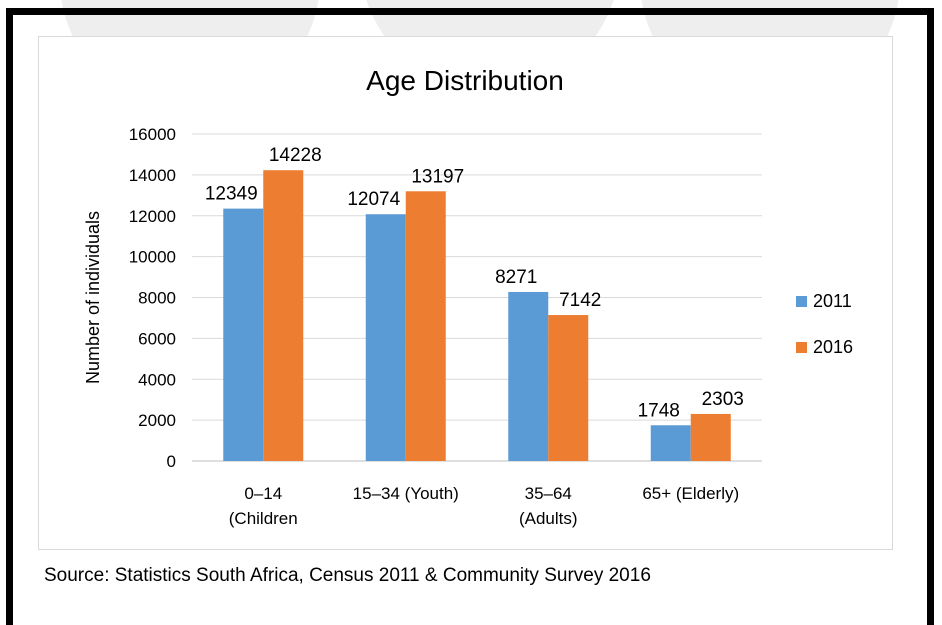 Image resolution: width=942 pixels, height=625 pixels. I want to click on category-label: 0–14, so click(263, 493).